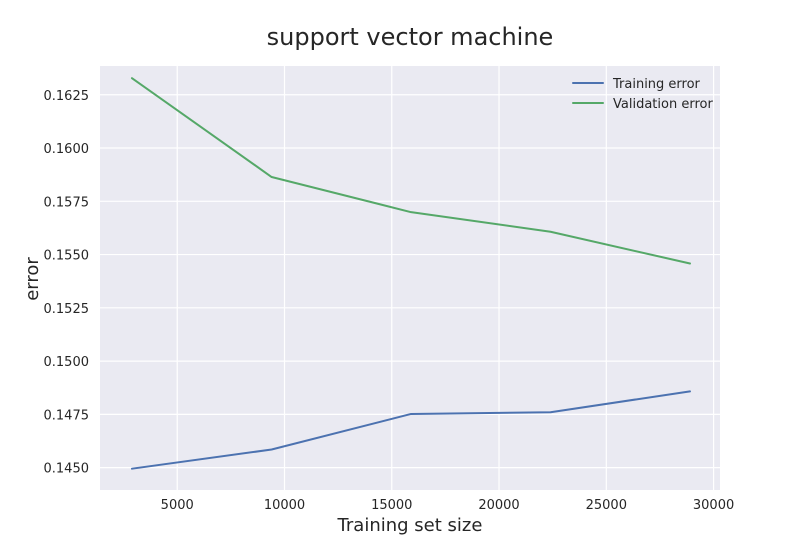 This screenshot has width=800, height=550. I want to click on legend-label-training-error: Training error, so click(656, 84).